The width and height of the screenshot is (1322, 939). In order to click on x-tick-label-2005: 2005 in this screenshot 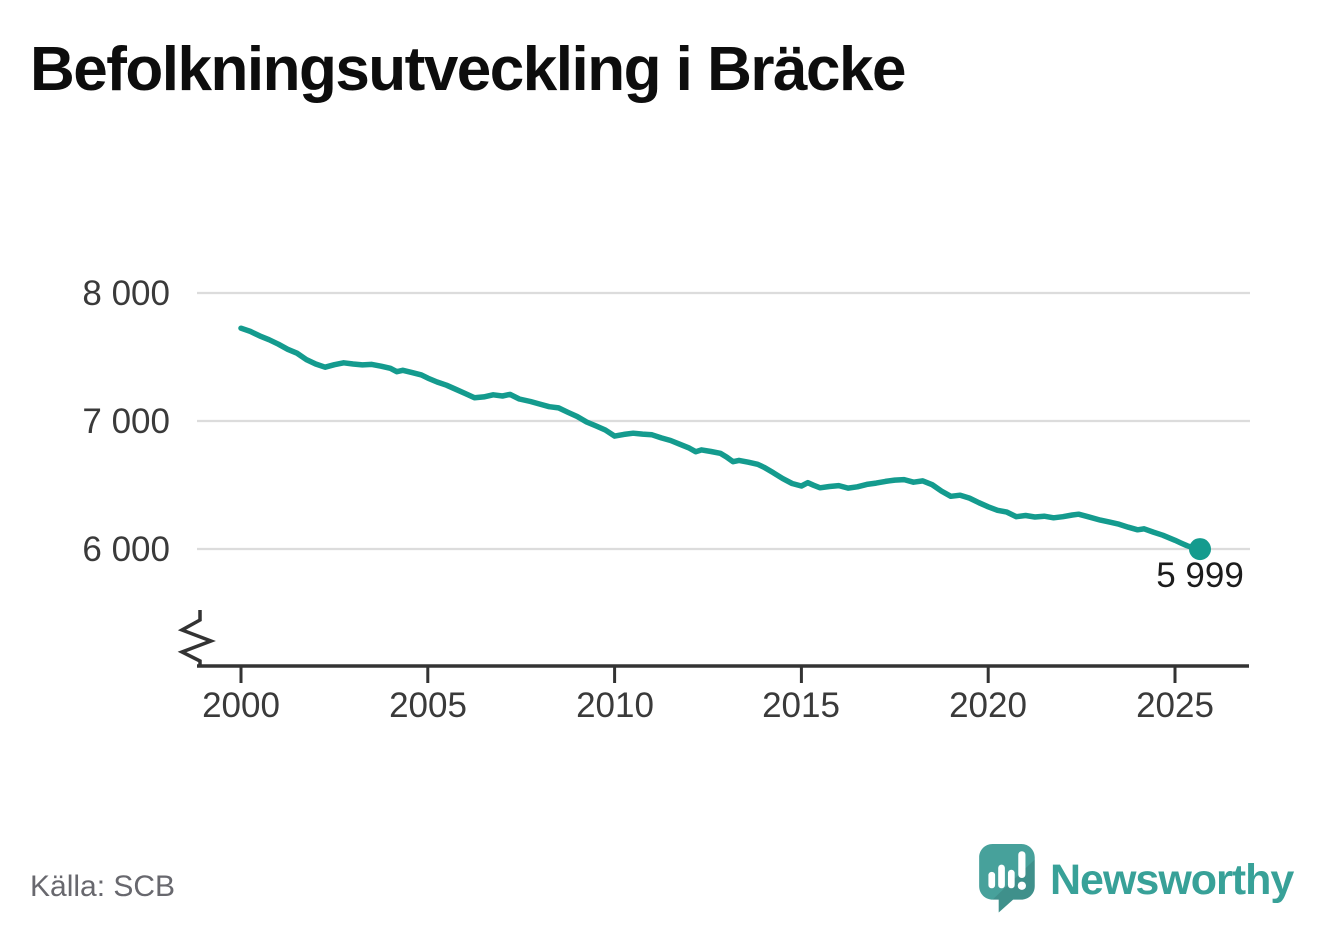, I will do `click(428, 705)`.